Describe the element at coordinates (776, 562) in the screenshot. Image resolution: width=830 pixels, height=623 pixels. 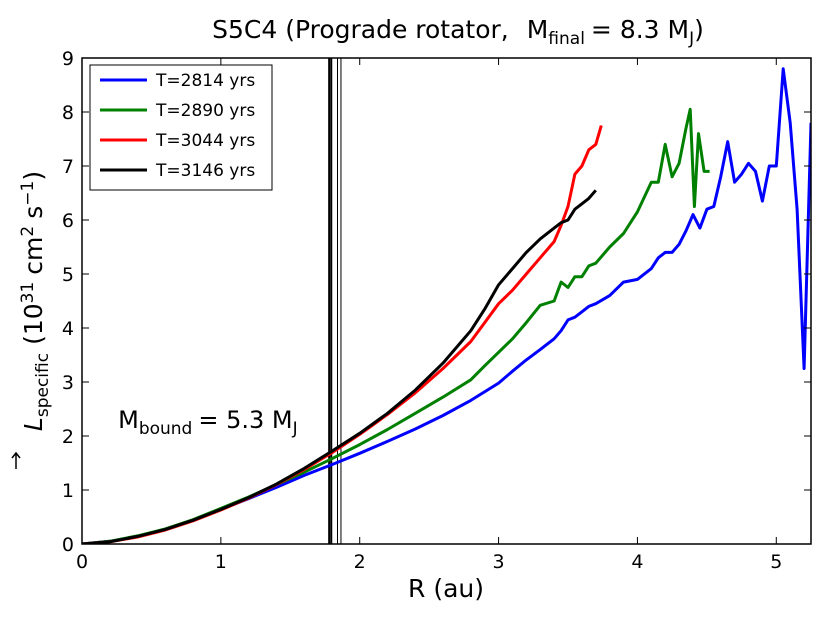
I see `x-tick-label: 5` at that location.